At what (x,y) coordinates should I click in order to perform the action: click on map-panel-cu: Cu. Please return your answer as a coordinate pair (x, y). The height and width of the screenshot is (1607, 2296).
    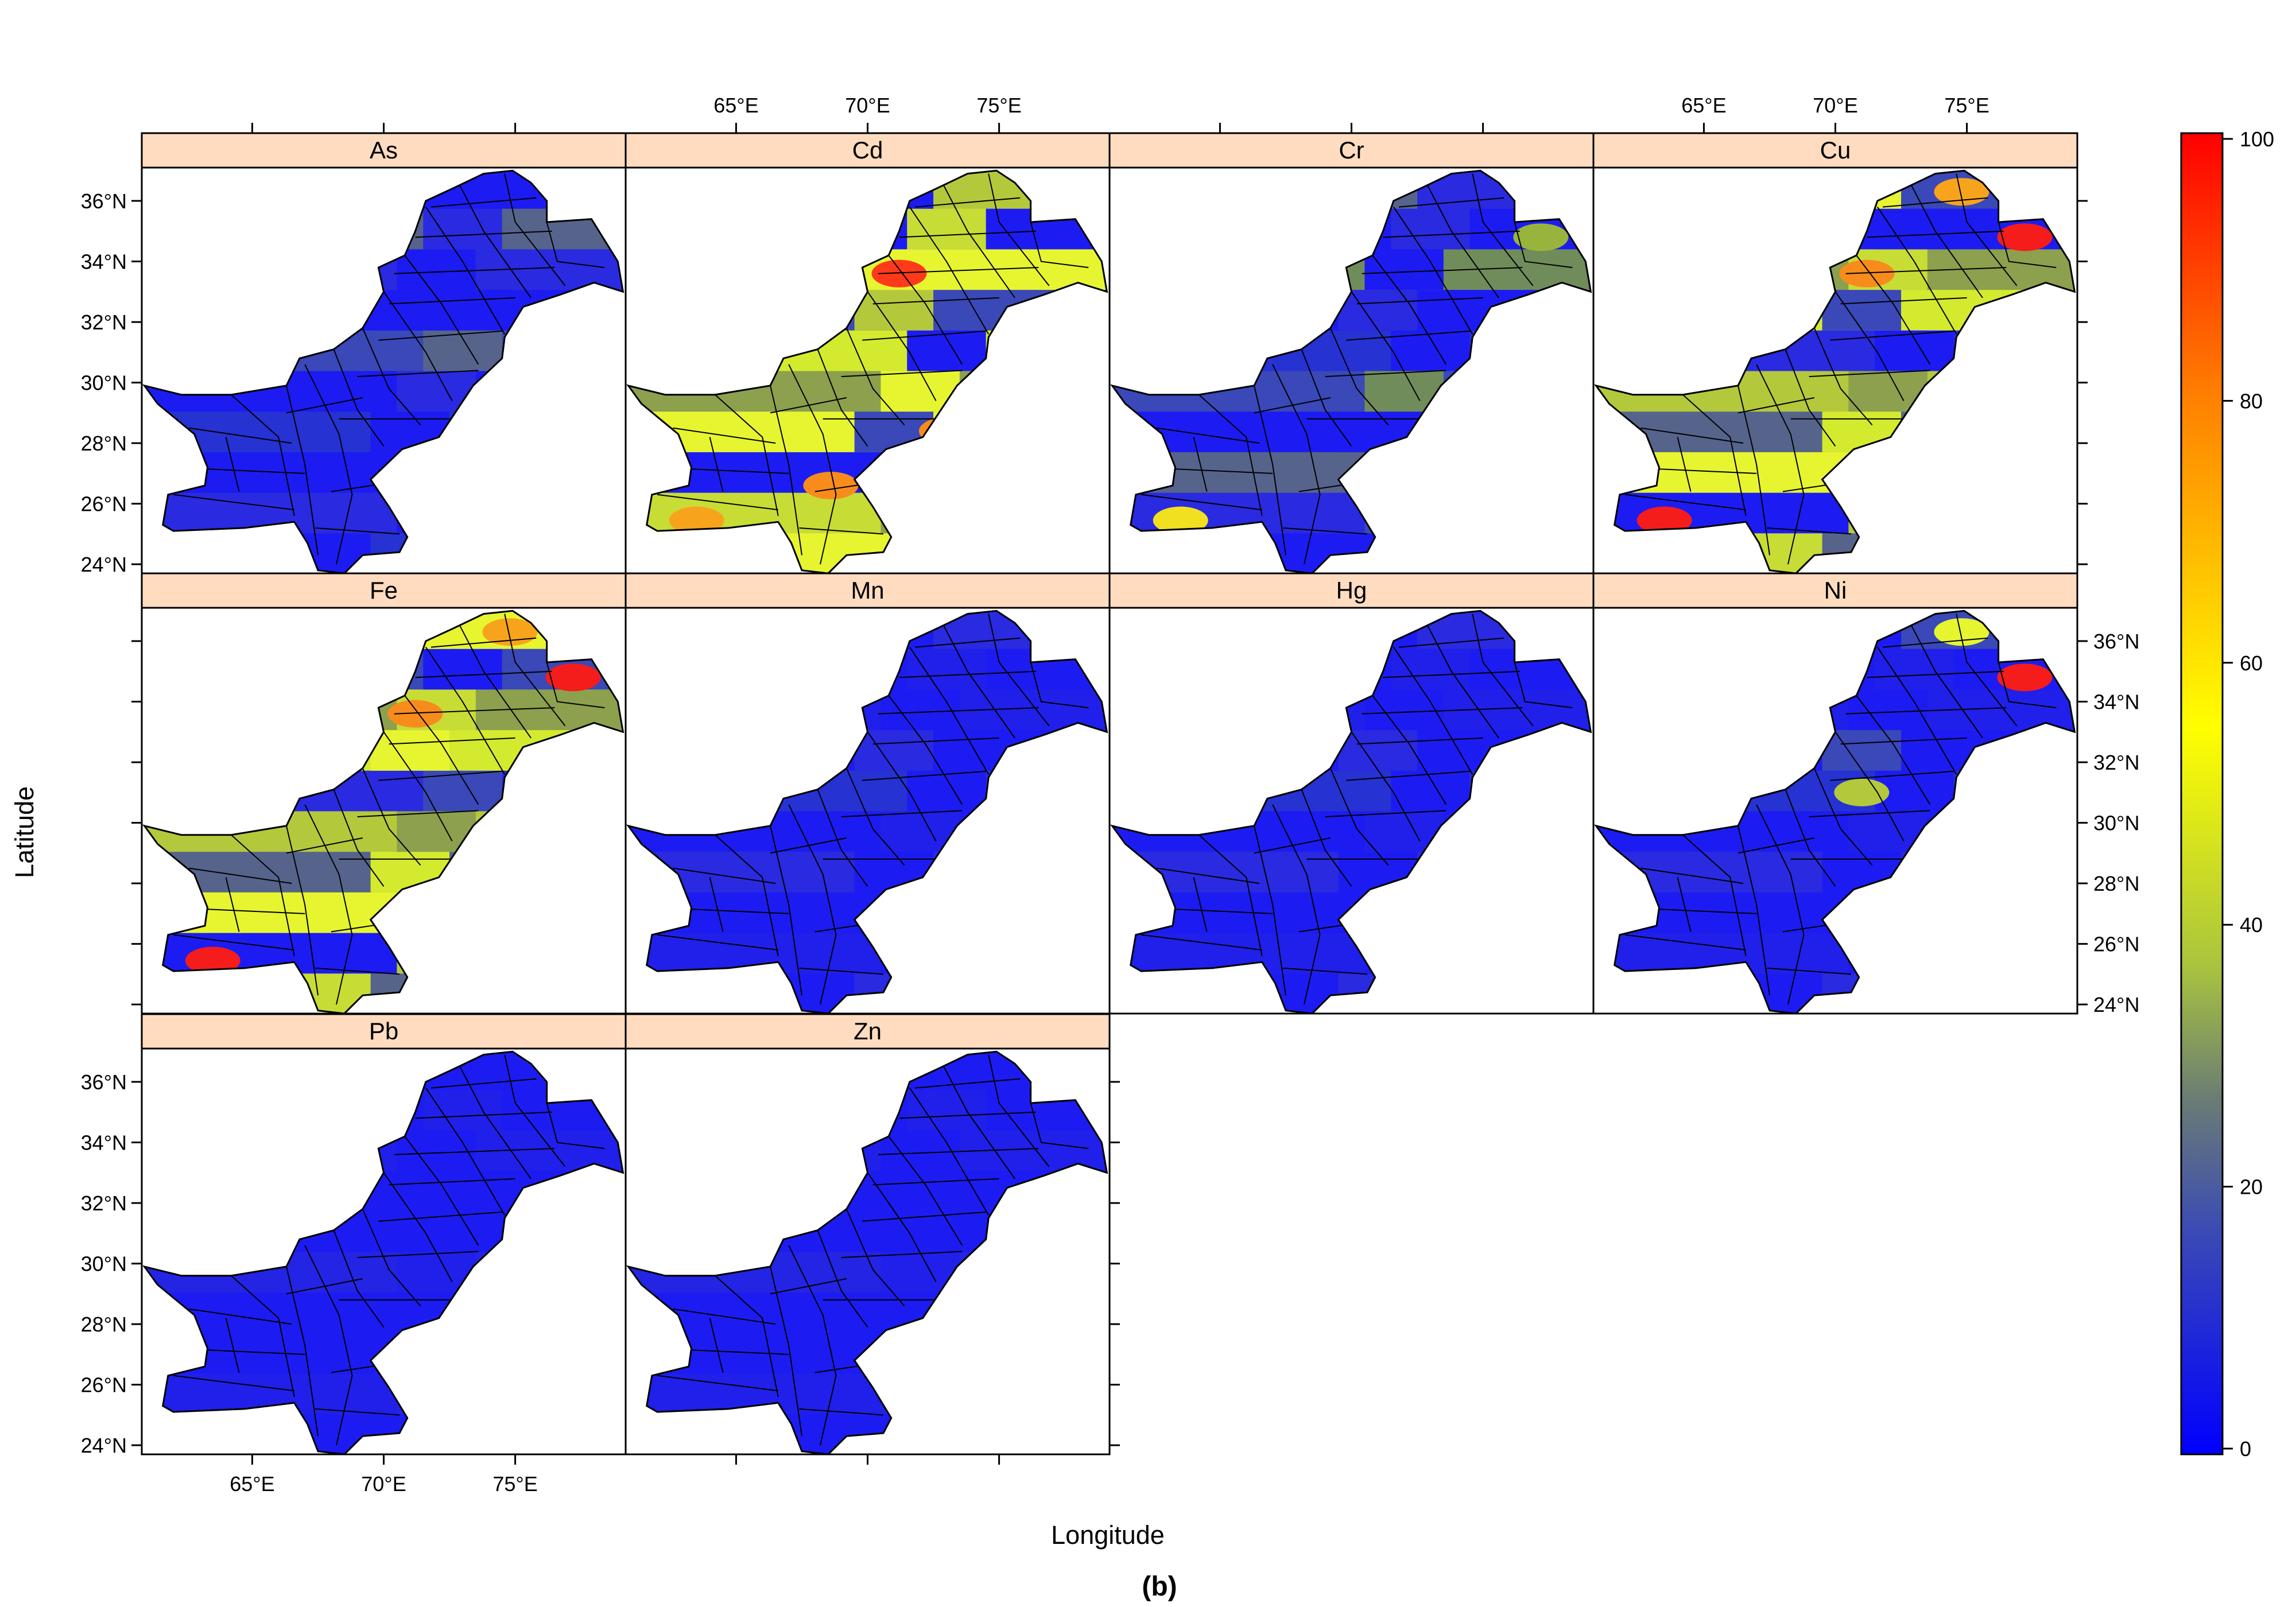
    Looking at the image, I should click on (1835, 354).